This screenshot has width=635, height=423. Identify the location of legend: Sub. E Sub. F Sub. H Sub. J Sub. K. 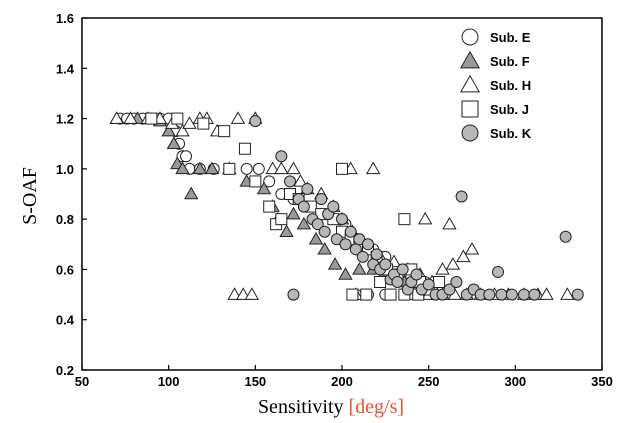
(495, 85).